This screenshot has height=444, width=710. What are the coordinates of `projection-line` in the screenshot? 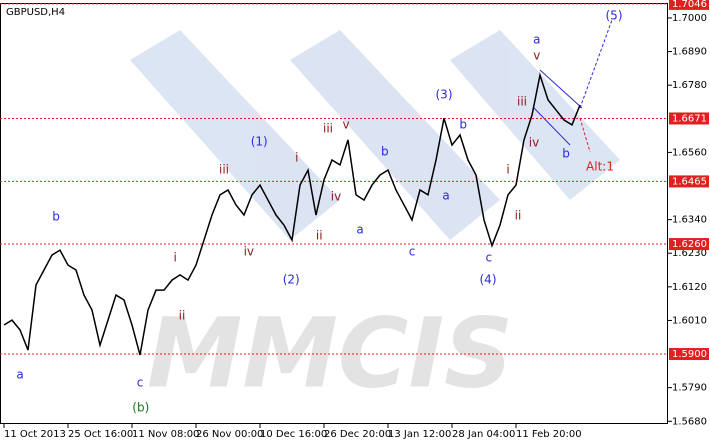 It's located at (596, 64).